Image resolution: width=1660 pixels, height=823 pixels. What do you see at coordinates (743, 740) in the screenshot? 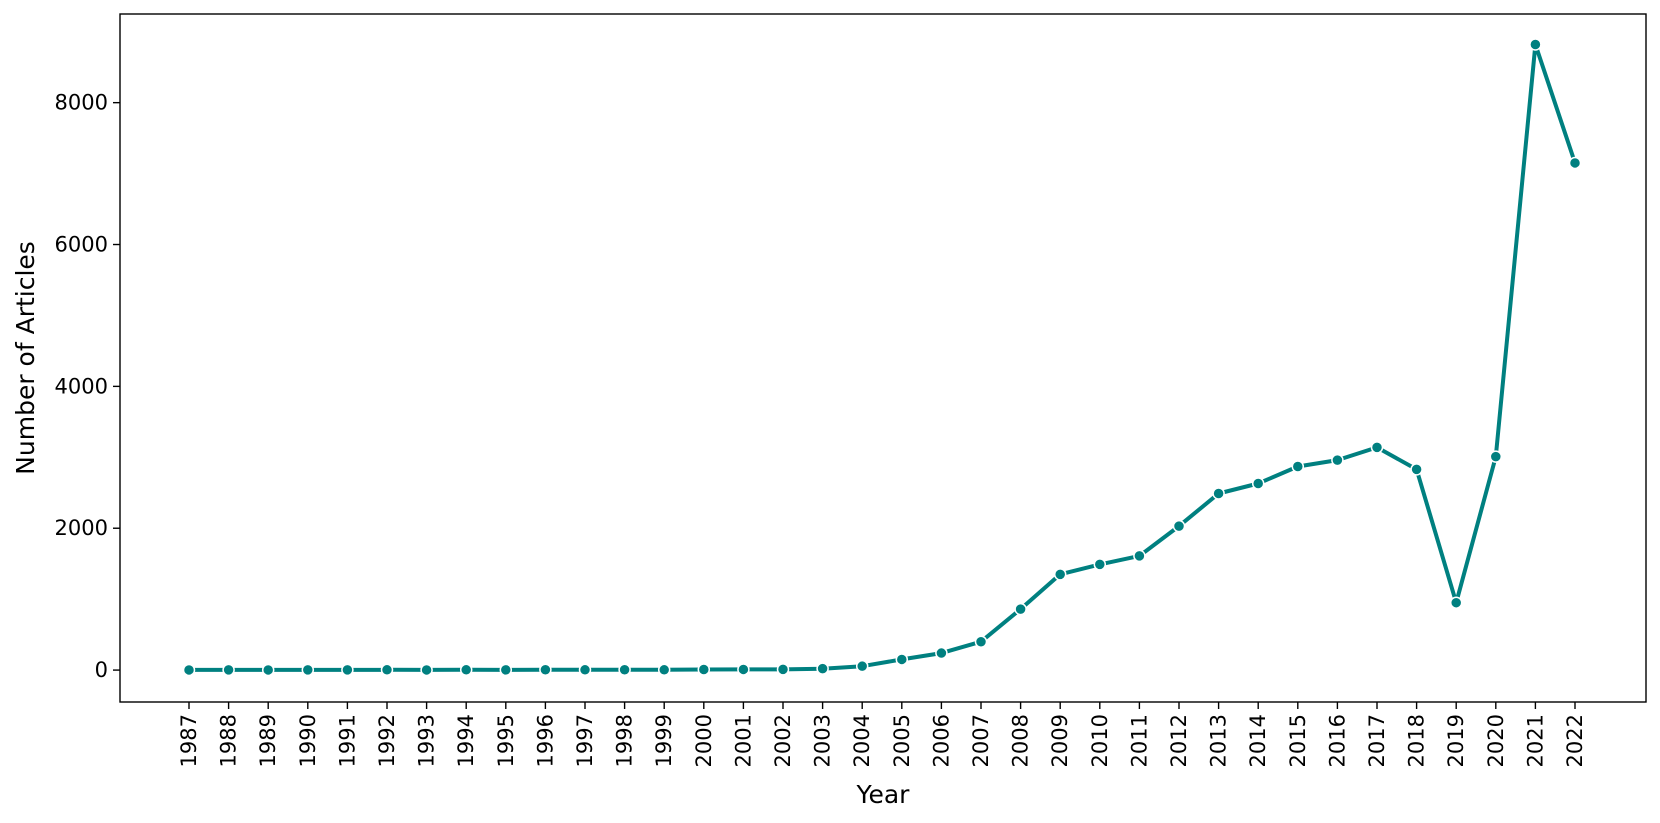
I see `x-tick-label: 2001` at bounding box center [743, 740].